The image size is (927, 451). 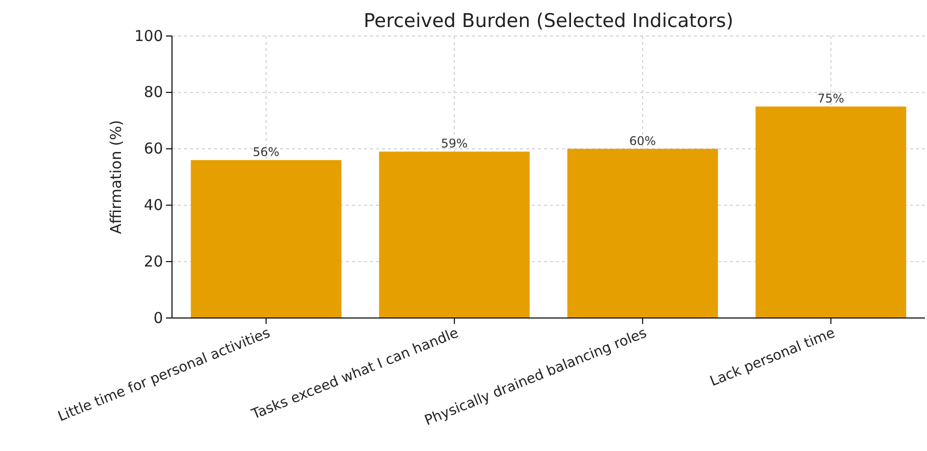 What do you see at coordinates (549, 21) in the screenshot?
I see `chart-title: Perceived Burden (Selected Indicators)` at bounding box center [549, 21].